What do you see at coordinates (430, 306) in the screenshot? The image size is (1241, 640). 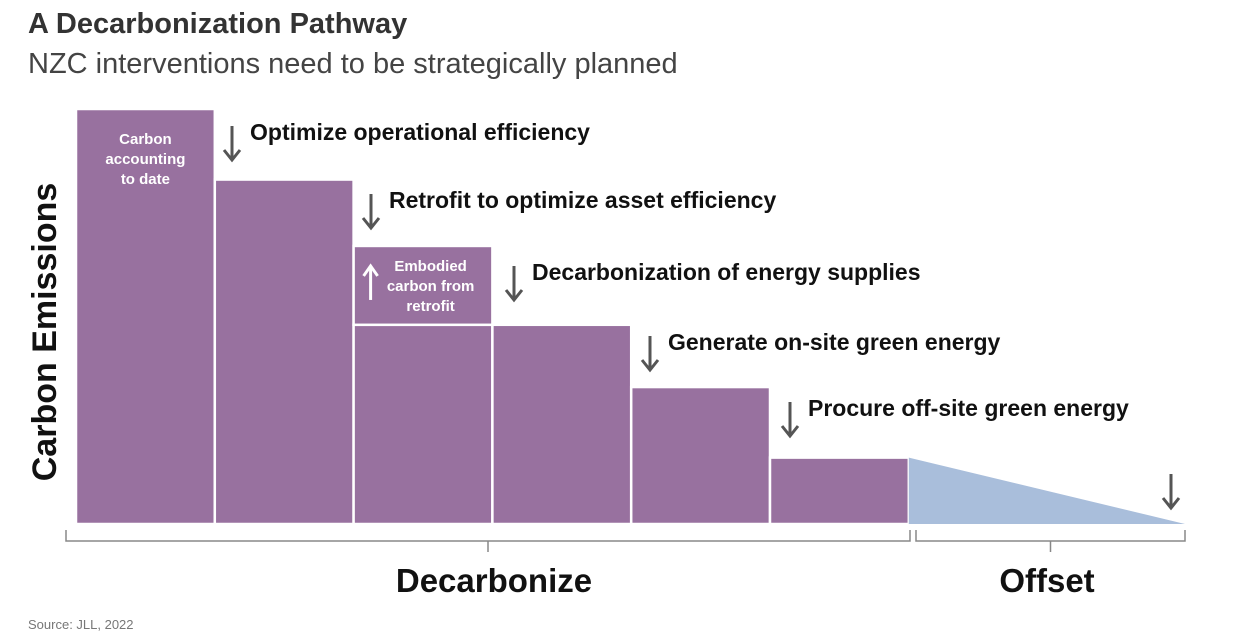 I see `embodied-carbon-label-line: retrofit` at bounding box center [430, 306].